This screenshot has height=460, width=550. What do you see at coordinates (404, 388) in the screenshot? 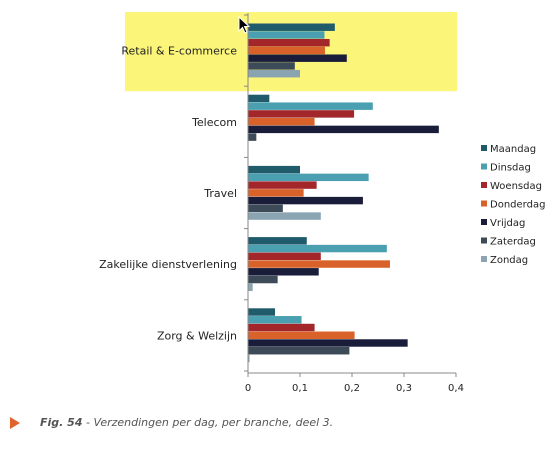
I see `x-tick-label: 0,3` at bounding box center [404, 388].